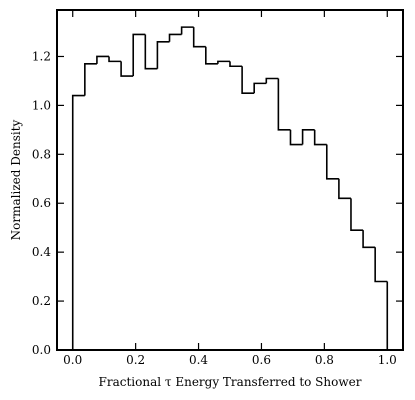 The height and width of the screenshot is (400, 415). I want to click on y-tick-label: 0.8, so click(41, 154).